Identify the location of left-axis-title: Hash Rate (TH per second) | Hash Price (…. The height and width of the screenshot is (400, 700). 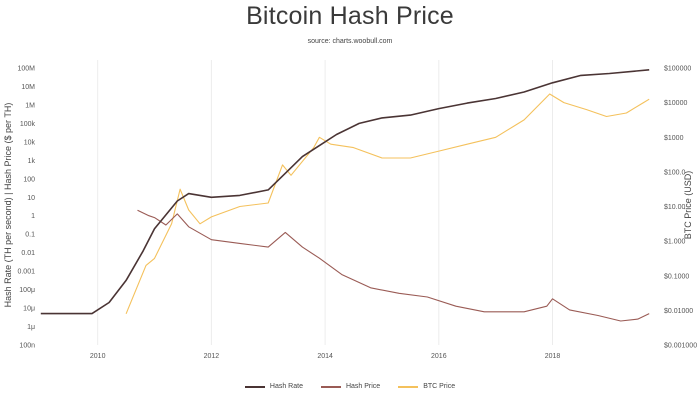
(8, 205).